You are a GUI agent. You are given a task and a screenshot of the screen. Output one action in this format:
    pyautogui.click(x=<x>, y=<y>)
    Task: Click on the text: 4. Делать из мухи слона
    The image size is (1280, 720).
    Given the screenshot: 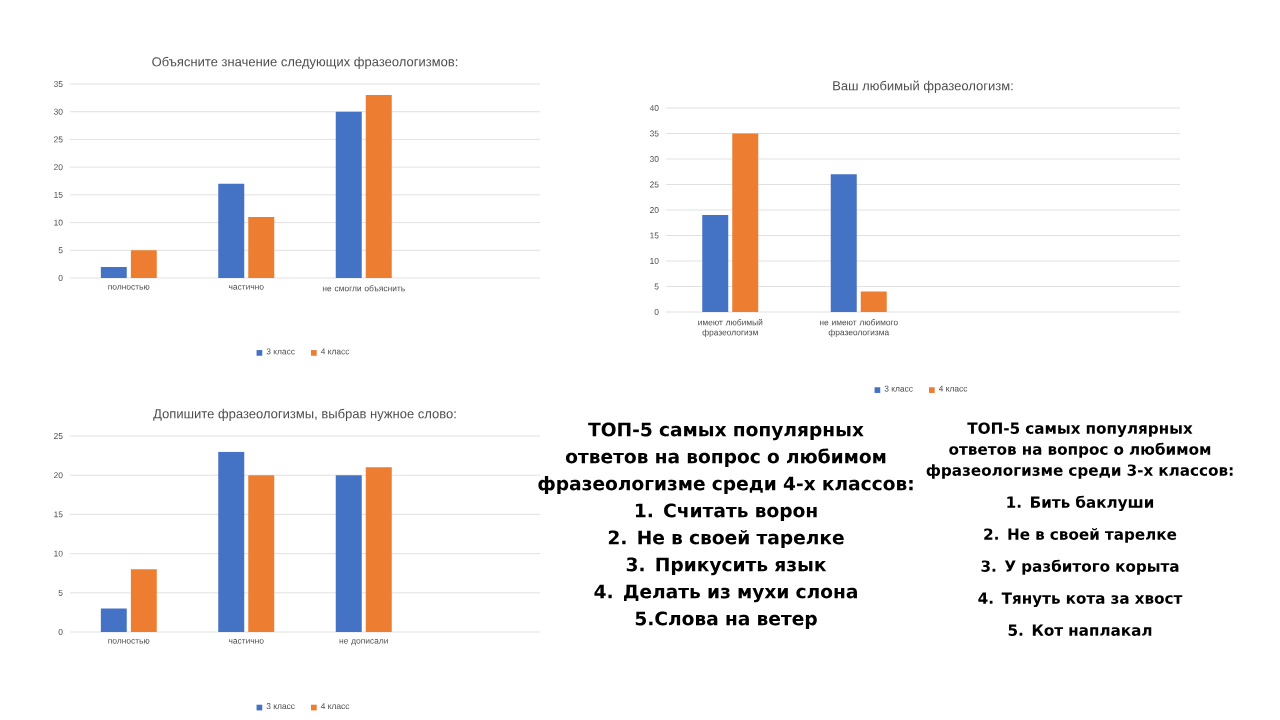 What is the action you would take?
    pyautogui.click(x=725, y=593)
    